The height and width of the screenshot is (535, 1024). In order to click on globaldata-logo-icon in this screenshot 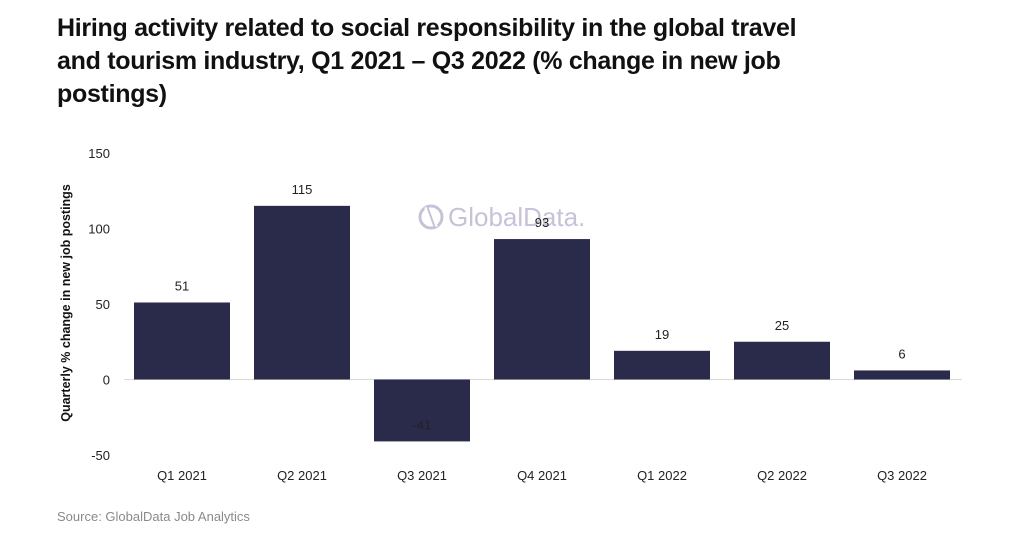, I will do `click(431, 217)`.